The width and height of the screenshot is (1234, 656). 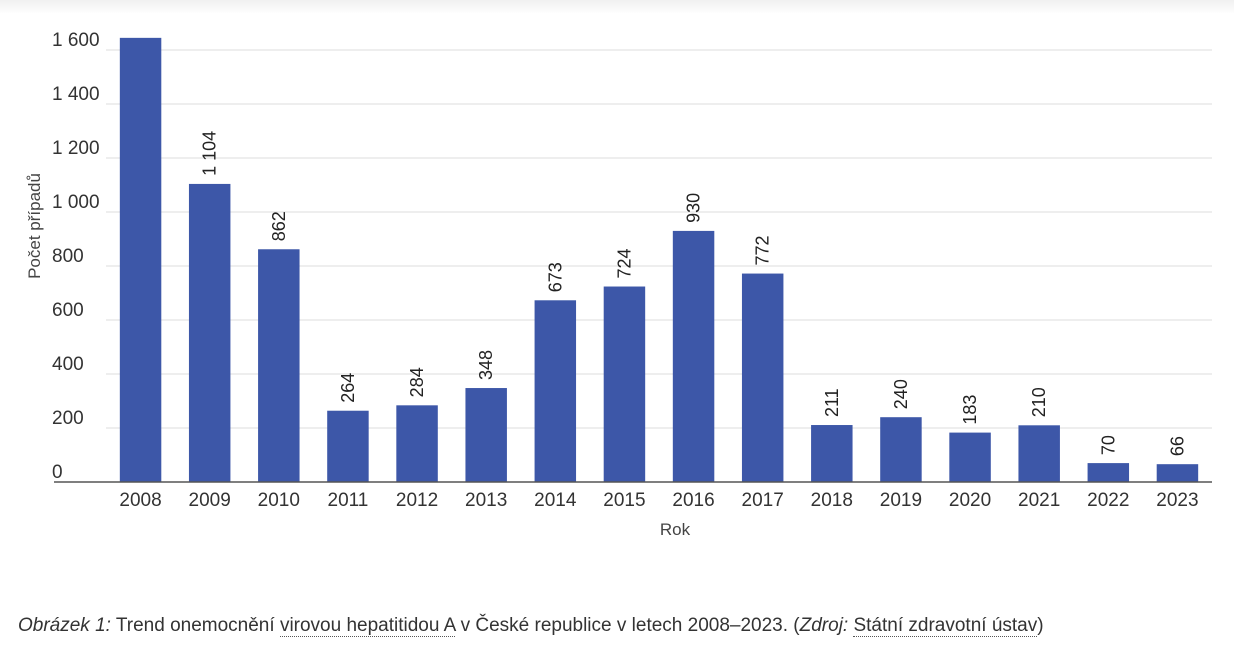 I want to click on data-label: 210, so click(x=1039, y=402).